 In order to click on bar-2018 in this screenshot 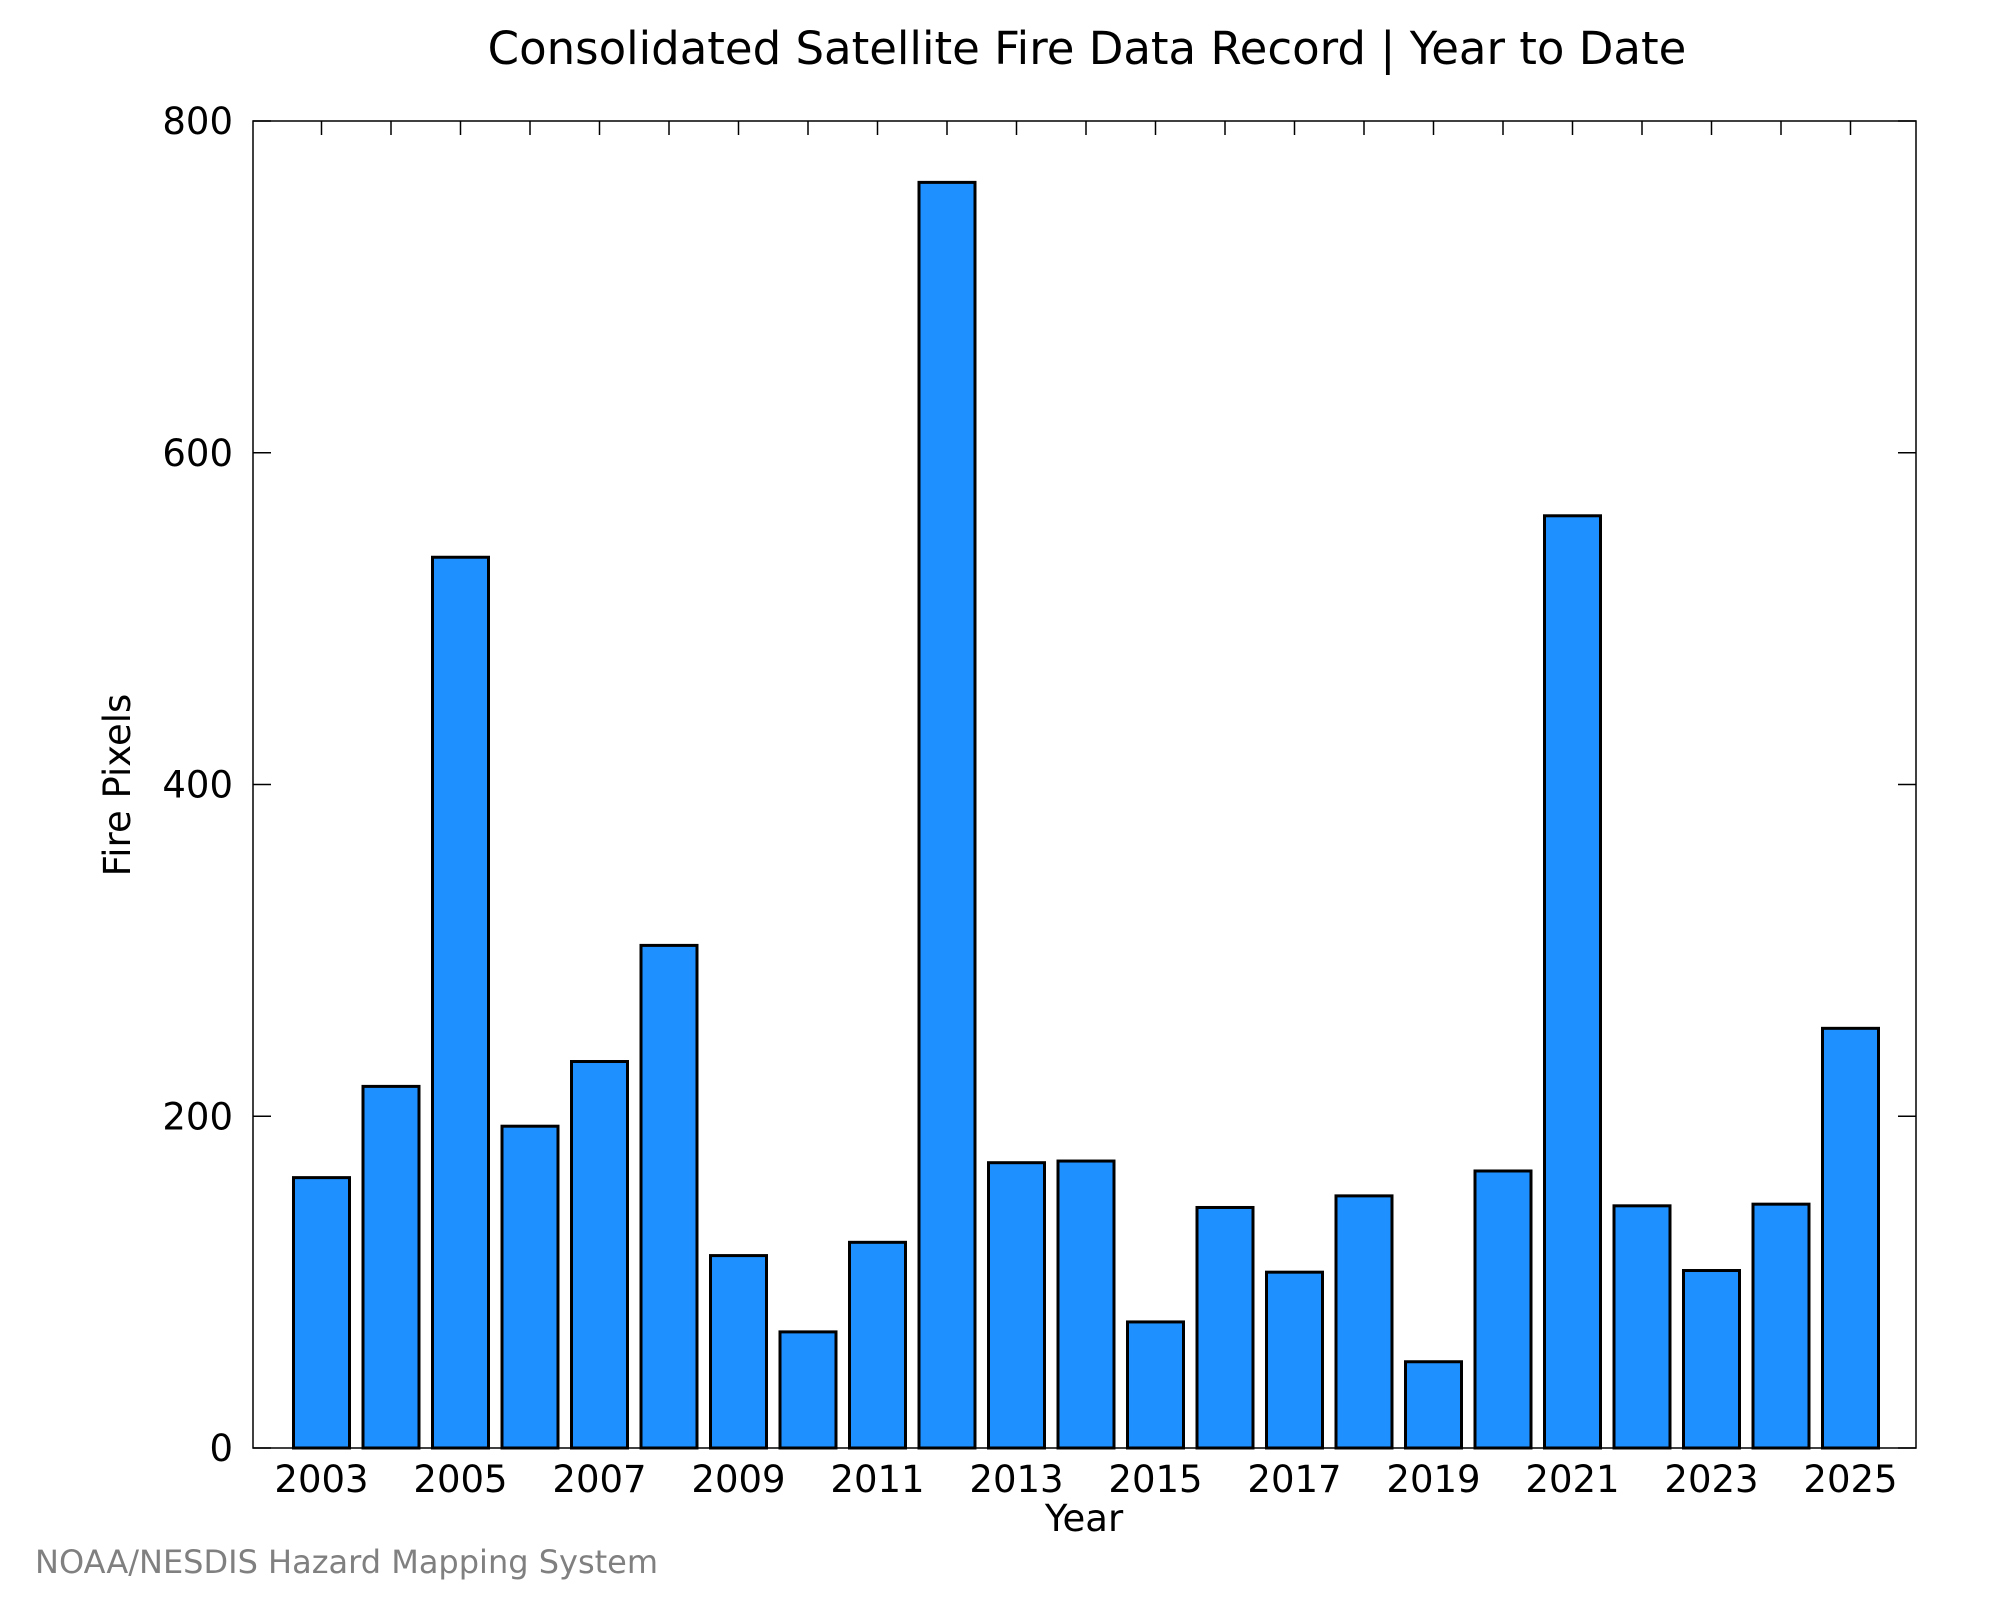, I will do `click(1364, 1322)`.